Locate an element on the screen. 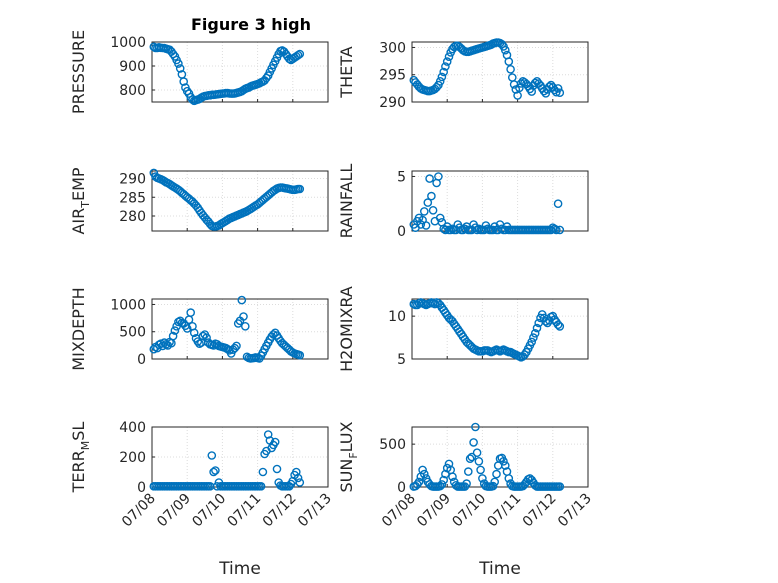  y-tick-label: 900 is located at coordinates (132, 67).